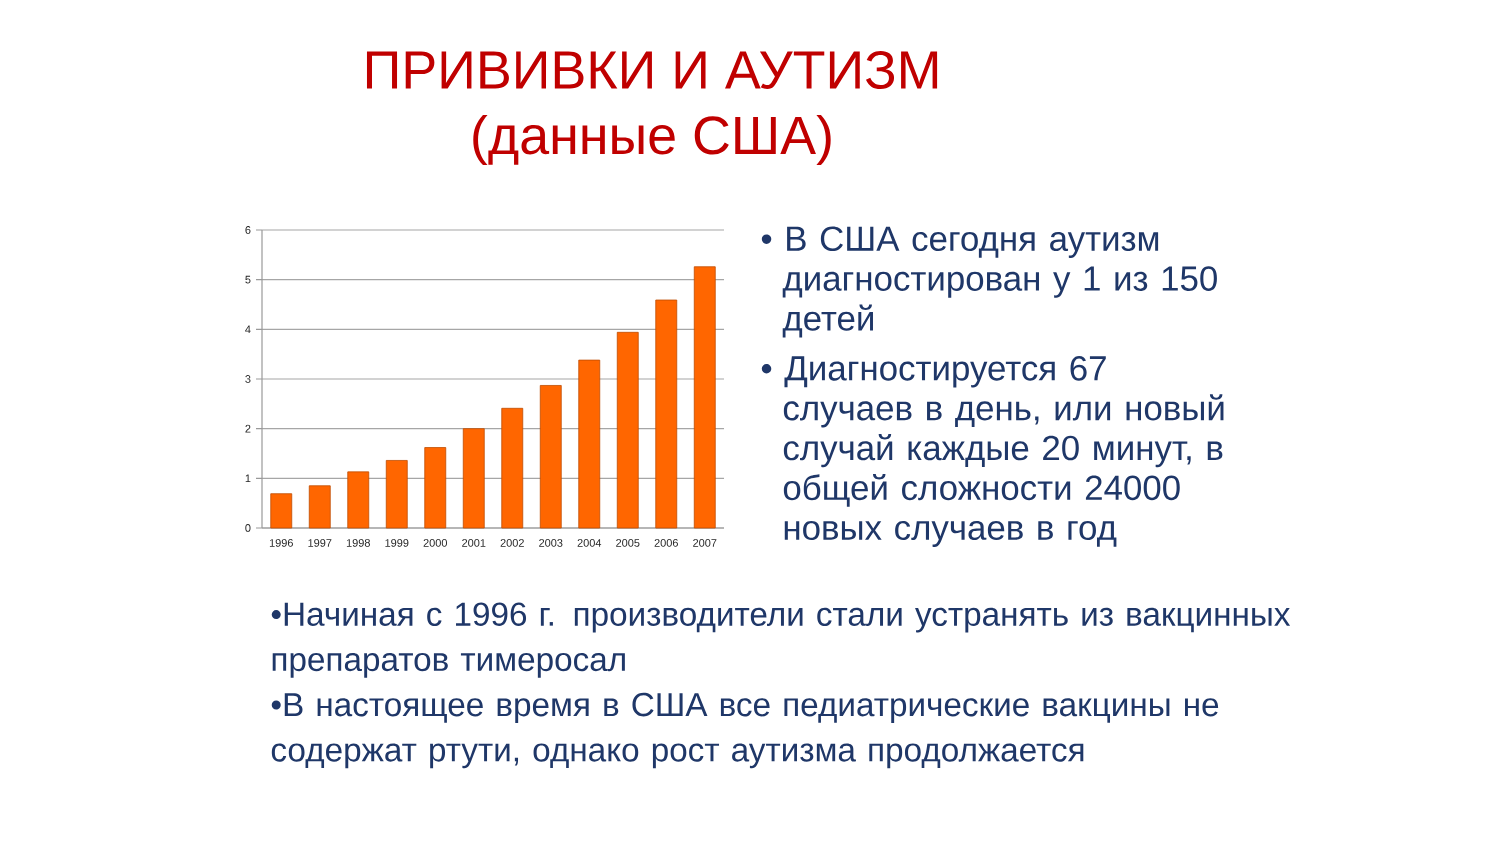 This screenshot has width=1500, height=844. Describe the element at coordinates (992, 451) in the screenshot. I see `text: • Диагностируется 67 случаев в день, или новый случай каждые 20 минут, в общей сложности 24000 новых случаев в год` at that location.